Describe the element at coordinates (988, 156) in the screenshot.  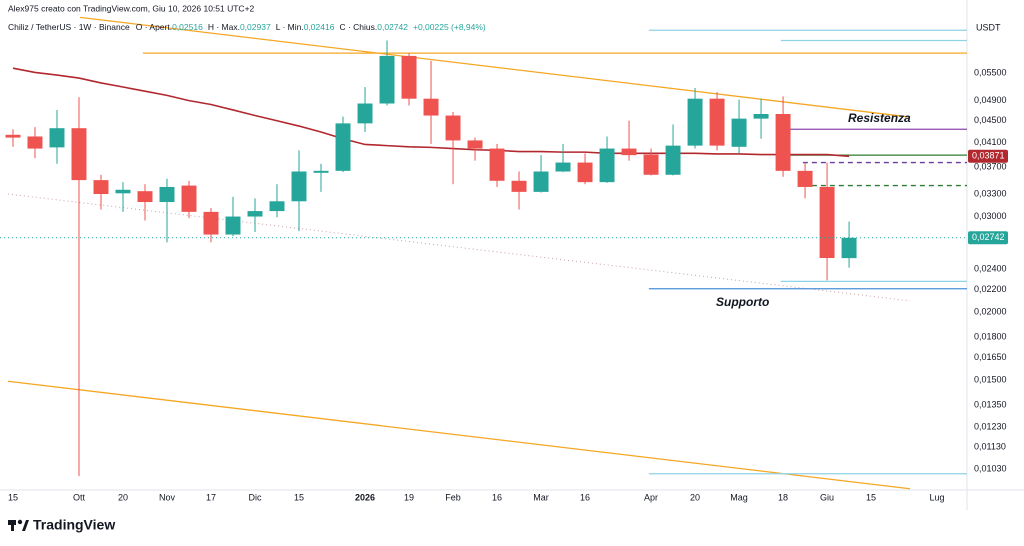
I see `price-box-label: 0,03871` at that location.